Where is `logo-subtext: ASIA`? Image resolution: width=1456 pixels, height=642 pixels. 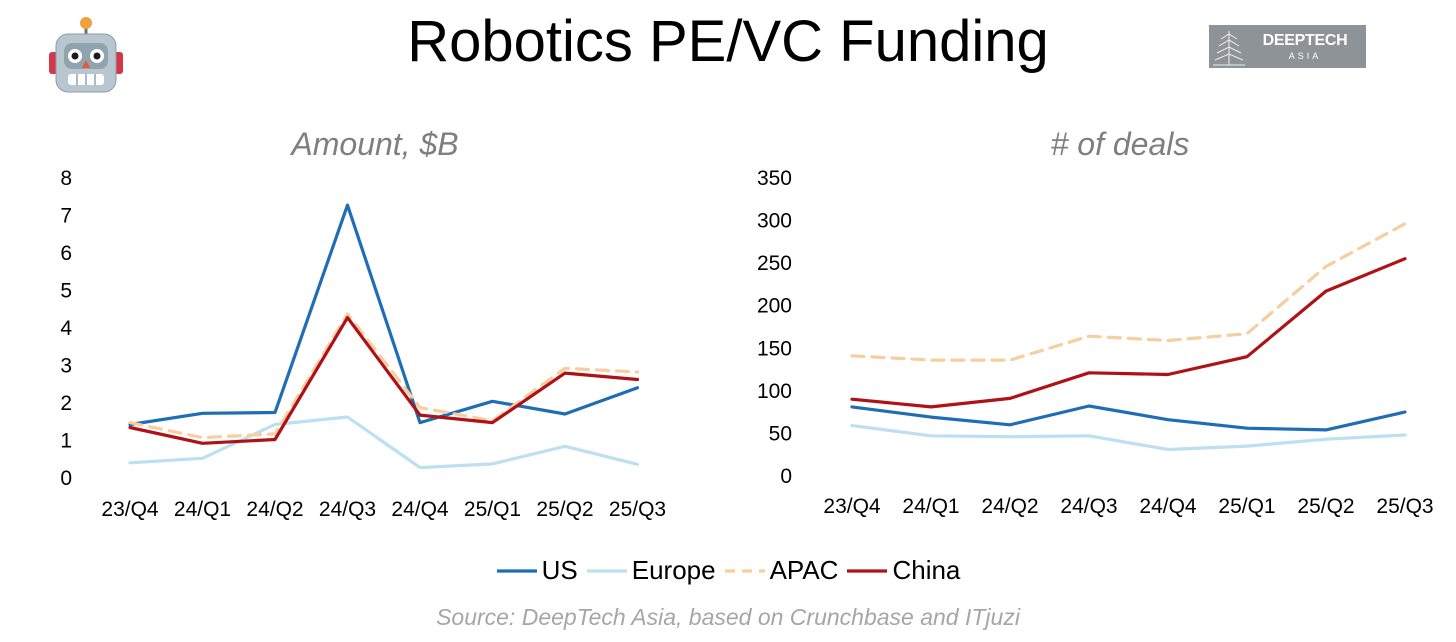
logo-subtext: ASIA is located at coordinates (1305, 56).